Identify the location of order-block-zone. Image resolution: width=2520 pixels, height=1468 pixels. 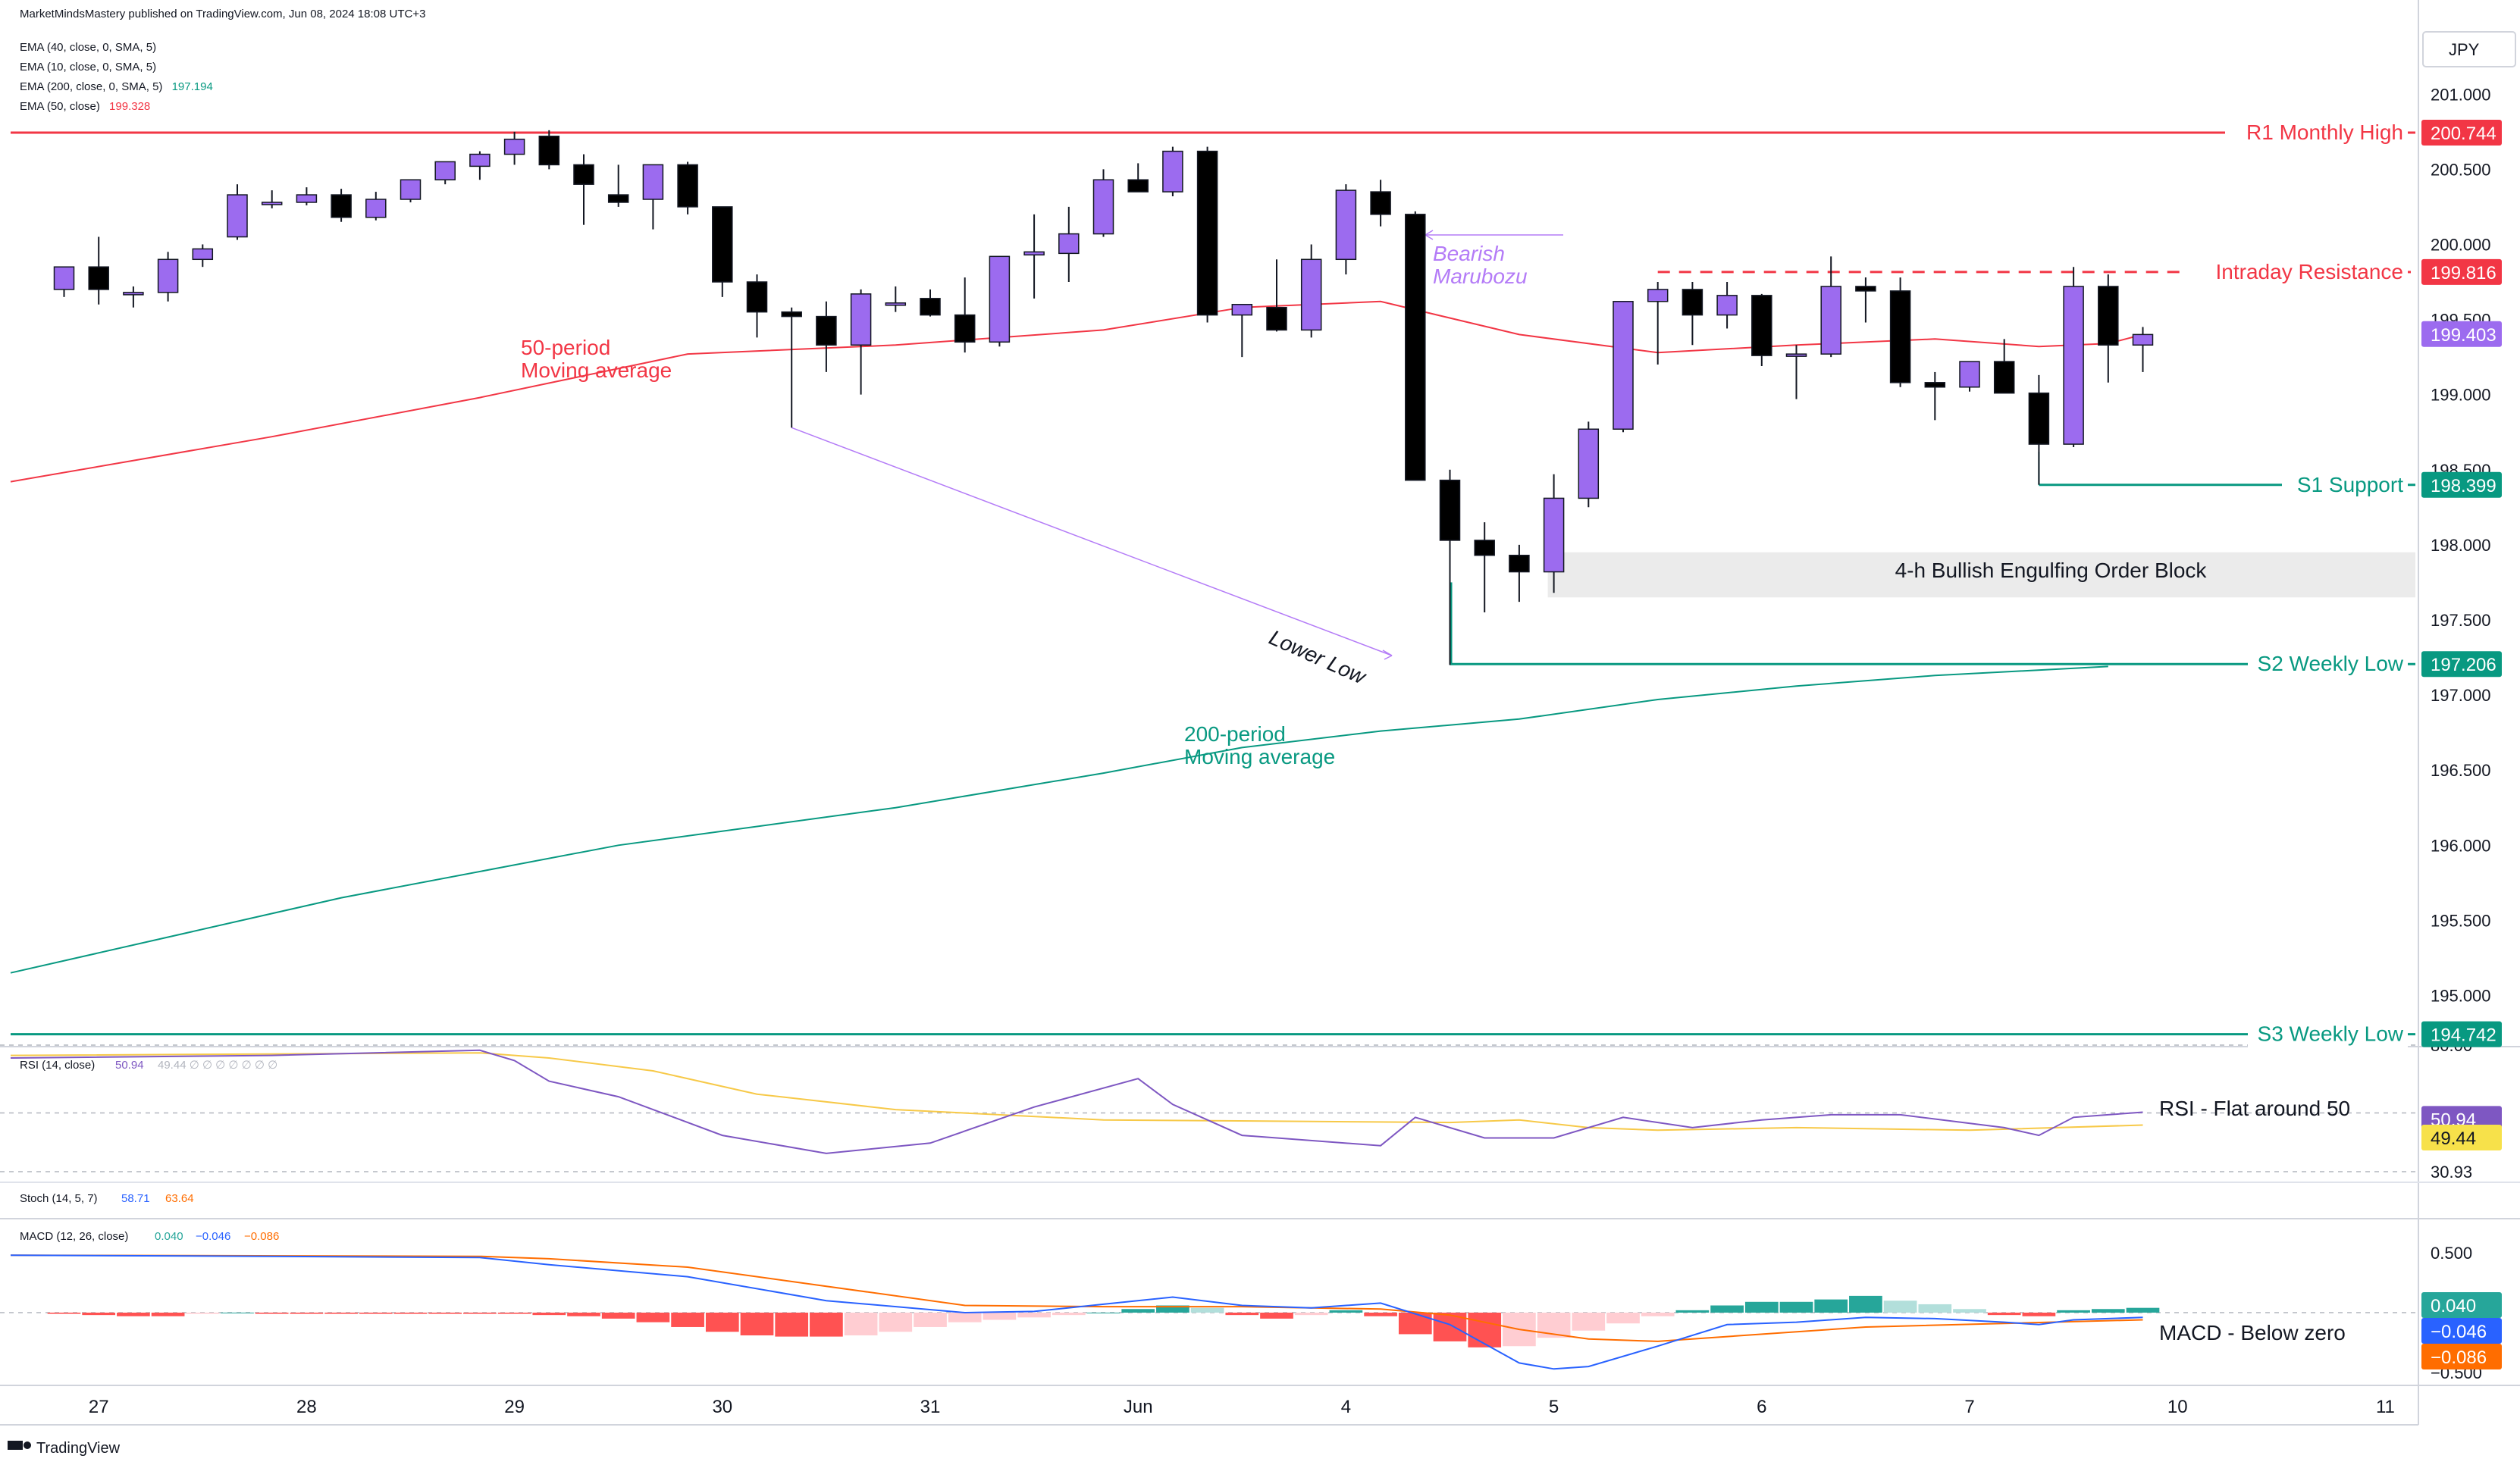
(1981, 575).